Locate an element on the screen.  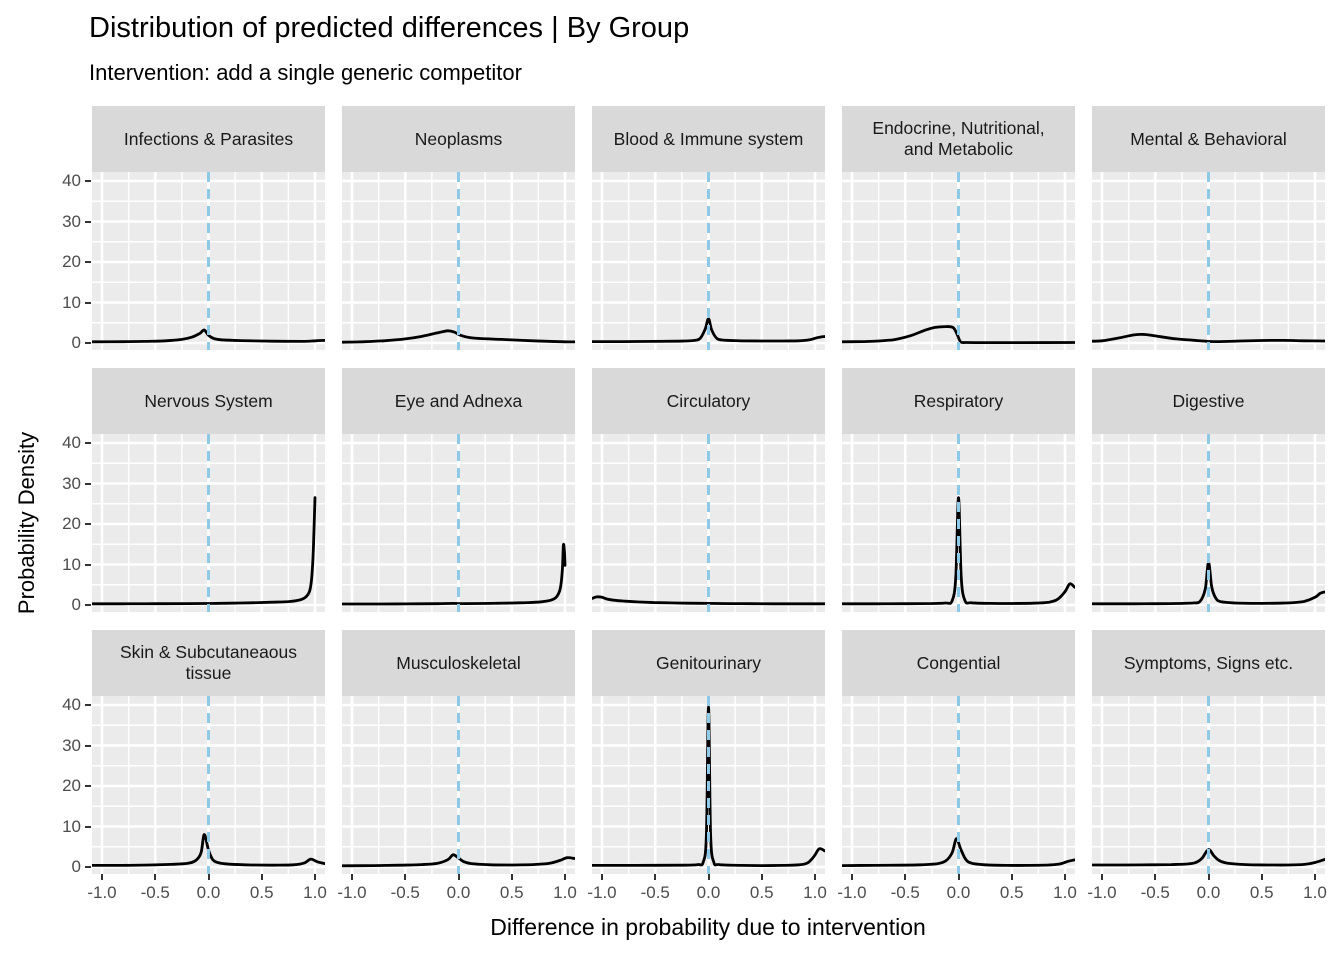
y-tick-label: 40 is located at coordinates (71, 442).